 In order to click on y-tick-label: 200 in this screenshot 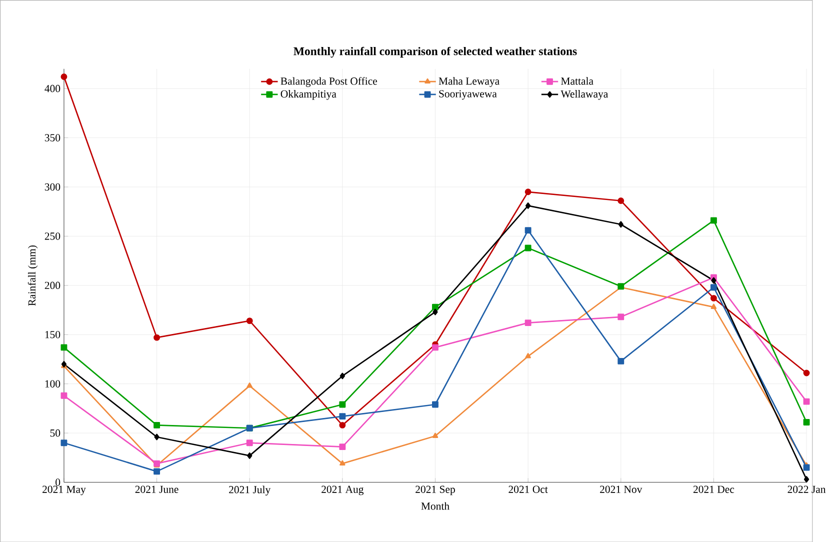, I will do `click(52, 285)`.